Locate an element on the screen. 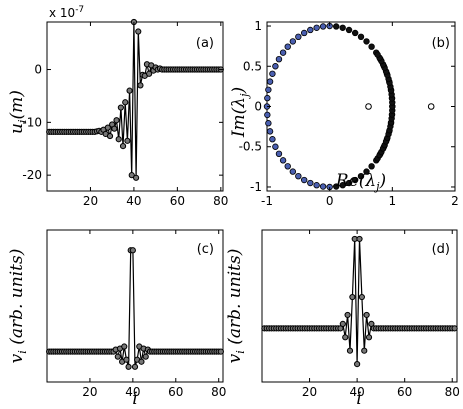 Image resolution: width=463 pixels, height=409 pixels. panel-d-x-axis-label: i is located at coordinates (358, 399).